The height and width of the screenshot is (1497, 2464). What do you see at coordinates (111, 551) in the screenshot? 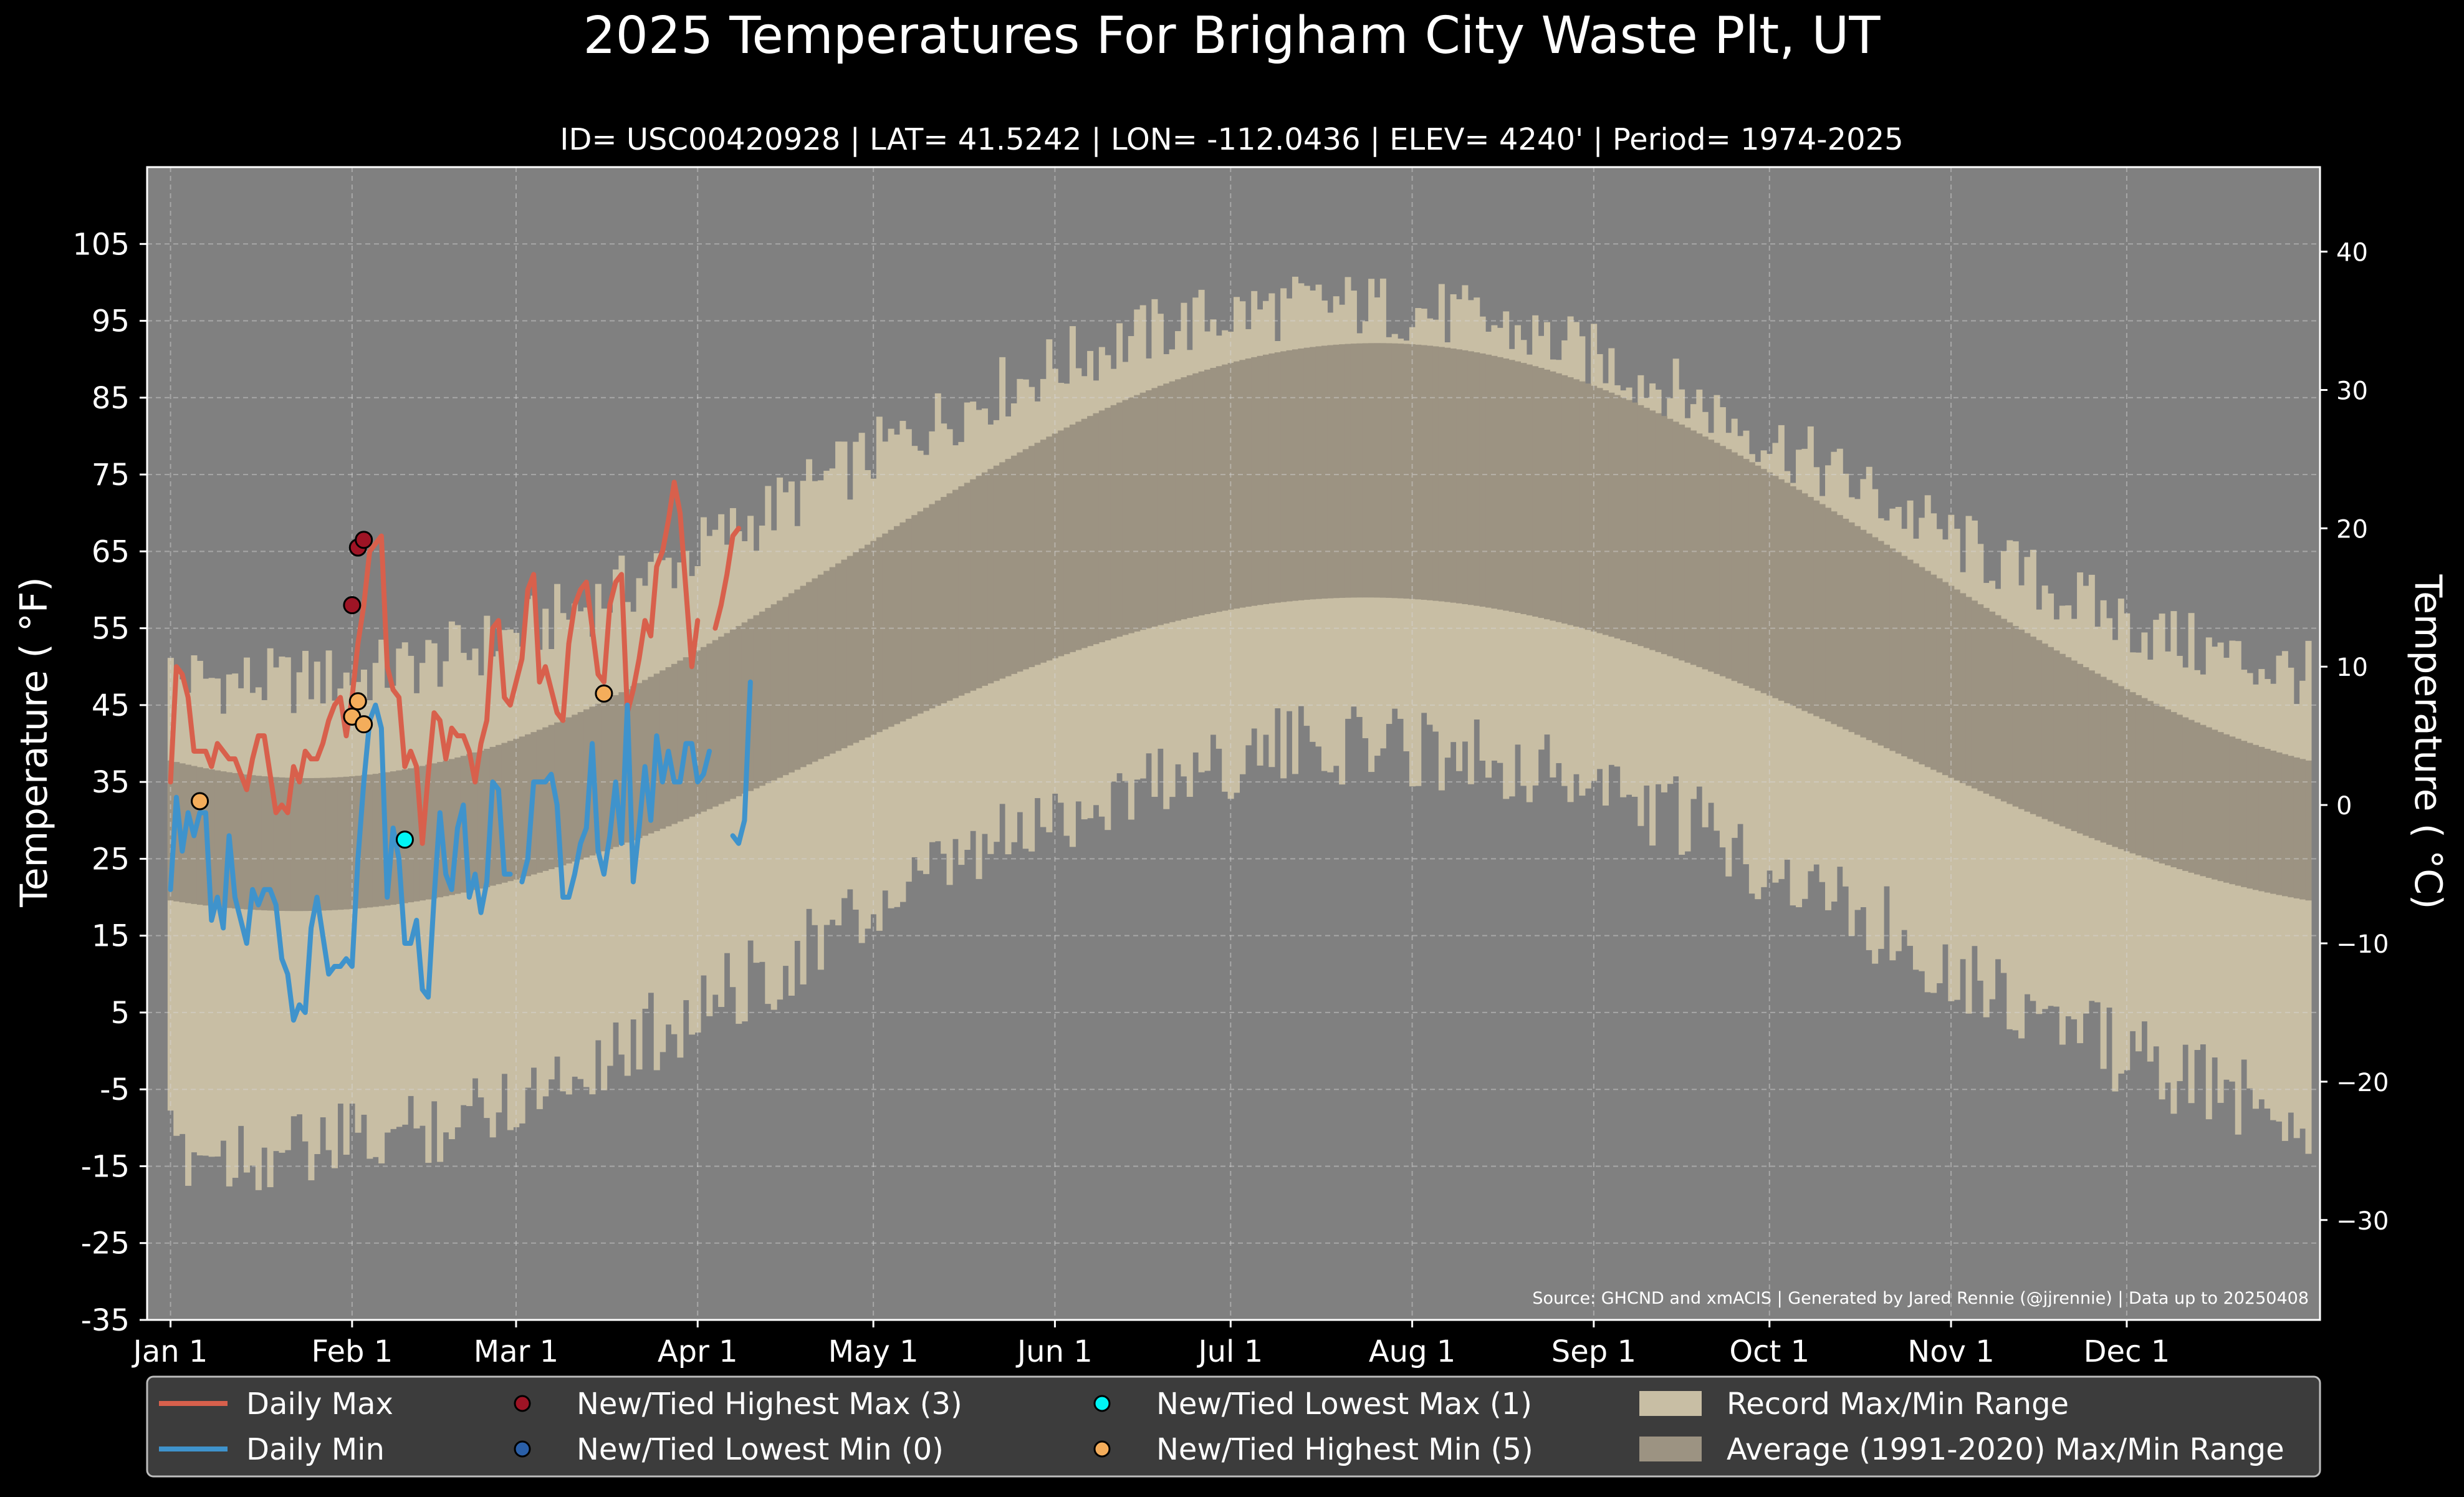
I see `y-tick-label: 65` at bounding box center [111, 551].